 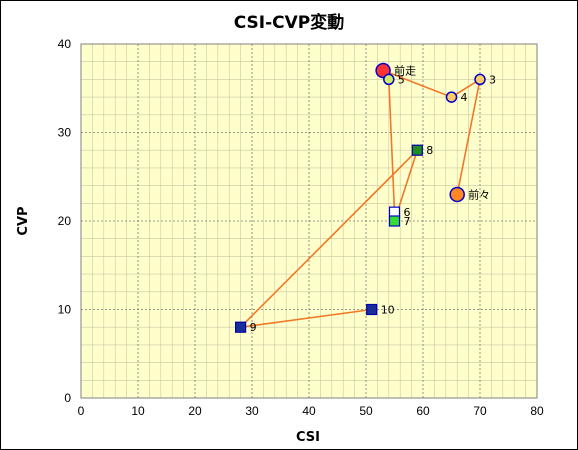 I want to click on data-point-label: 9, so click(x=253, y=327).